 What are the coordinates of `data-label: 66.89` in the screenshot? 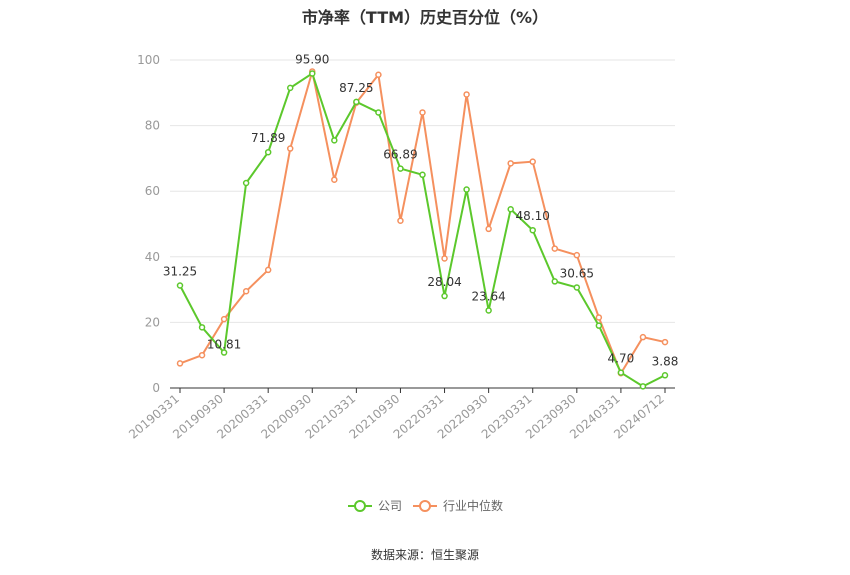 It's located at (400, 155).